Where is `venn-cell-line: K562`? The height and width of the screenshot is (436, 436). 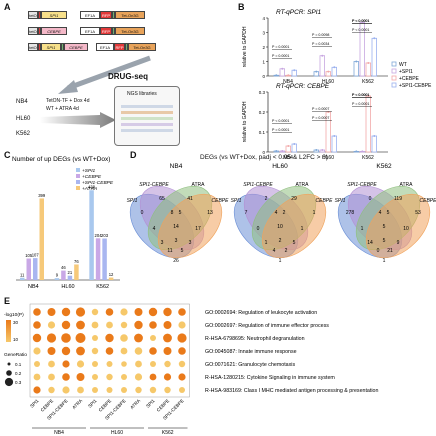 venn-cell-line: K562 is located at coordinates (384, 166).